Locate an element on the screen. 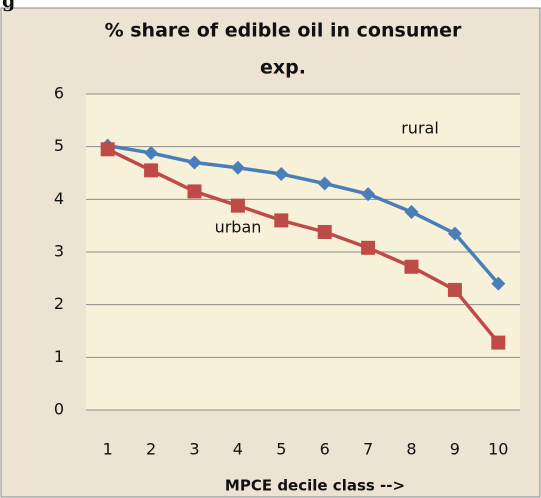  x-tick-label: 10 is located at coordinates (498, 449).